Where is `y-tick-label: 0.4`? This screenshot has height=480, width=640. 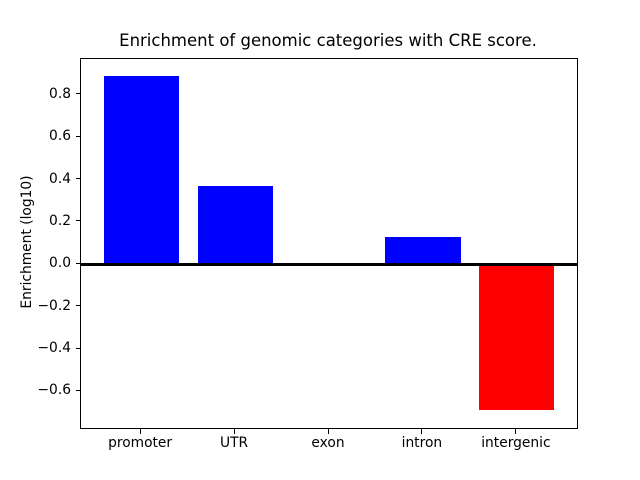 y-tick-label: 0.4 is located at coordinates (60, 178).